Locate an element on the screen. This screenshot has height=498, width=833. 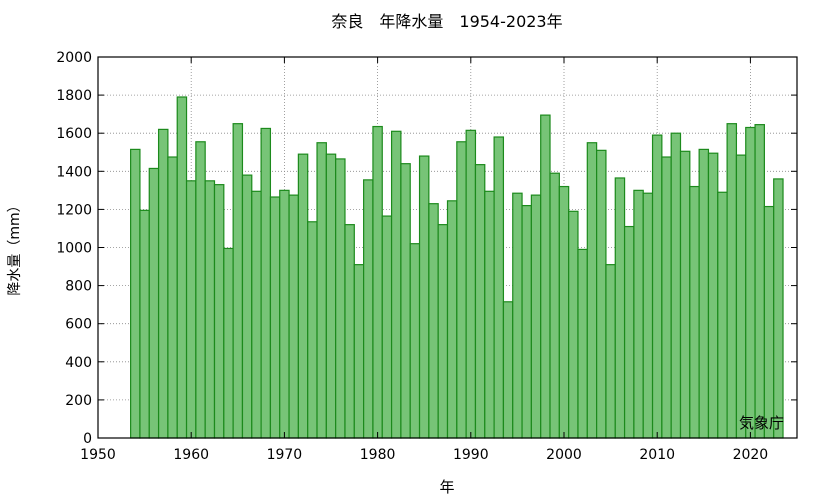
bar-1990 is located at coordinates (471, 284).